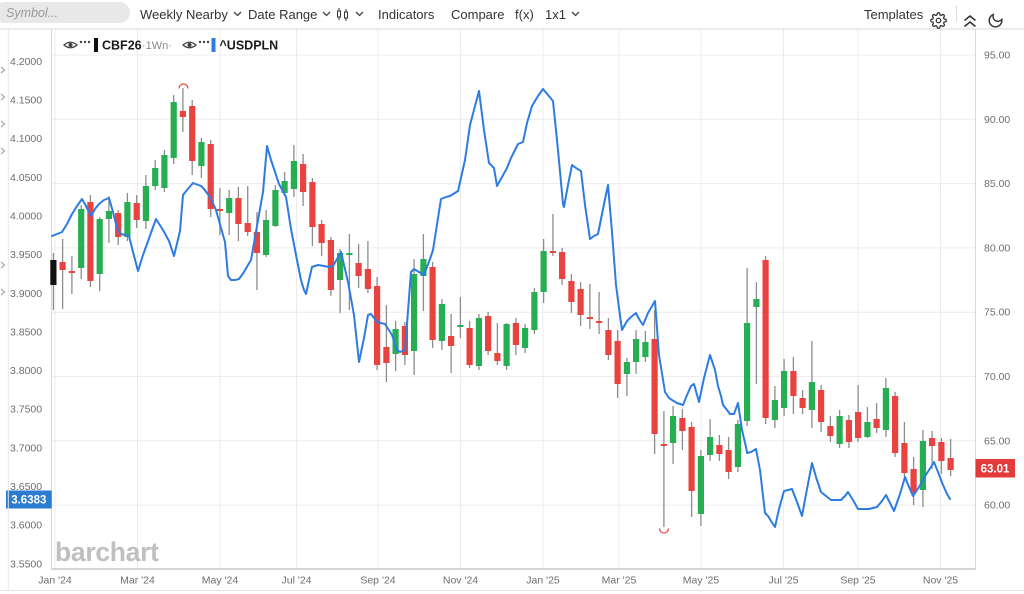 The height and width of the screenshot is (594, 1024). What do you see at coordinates (220, 581) in the screenshot?
I see `svg-text: May '24` at bounding box center [220, 581].